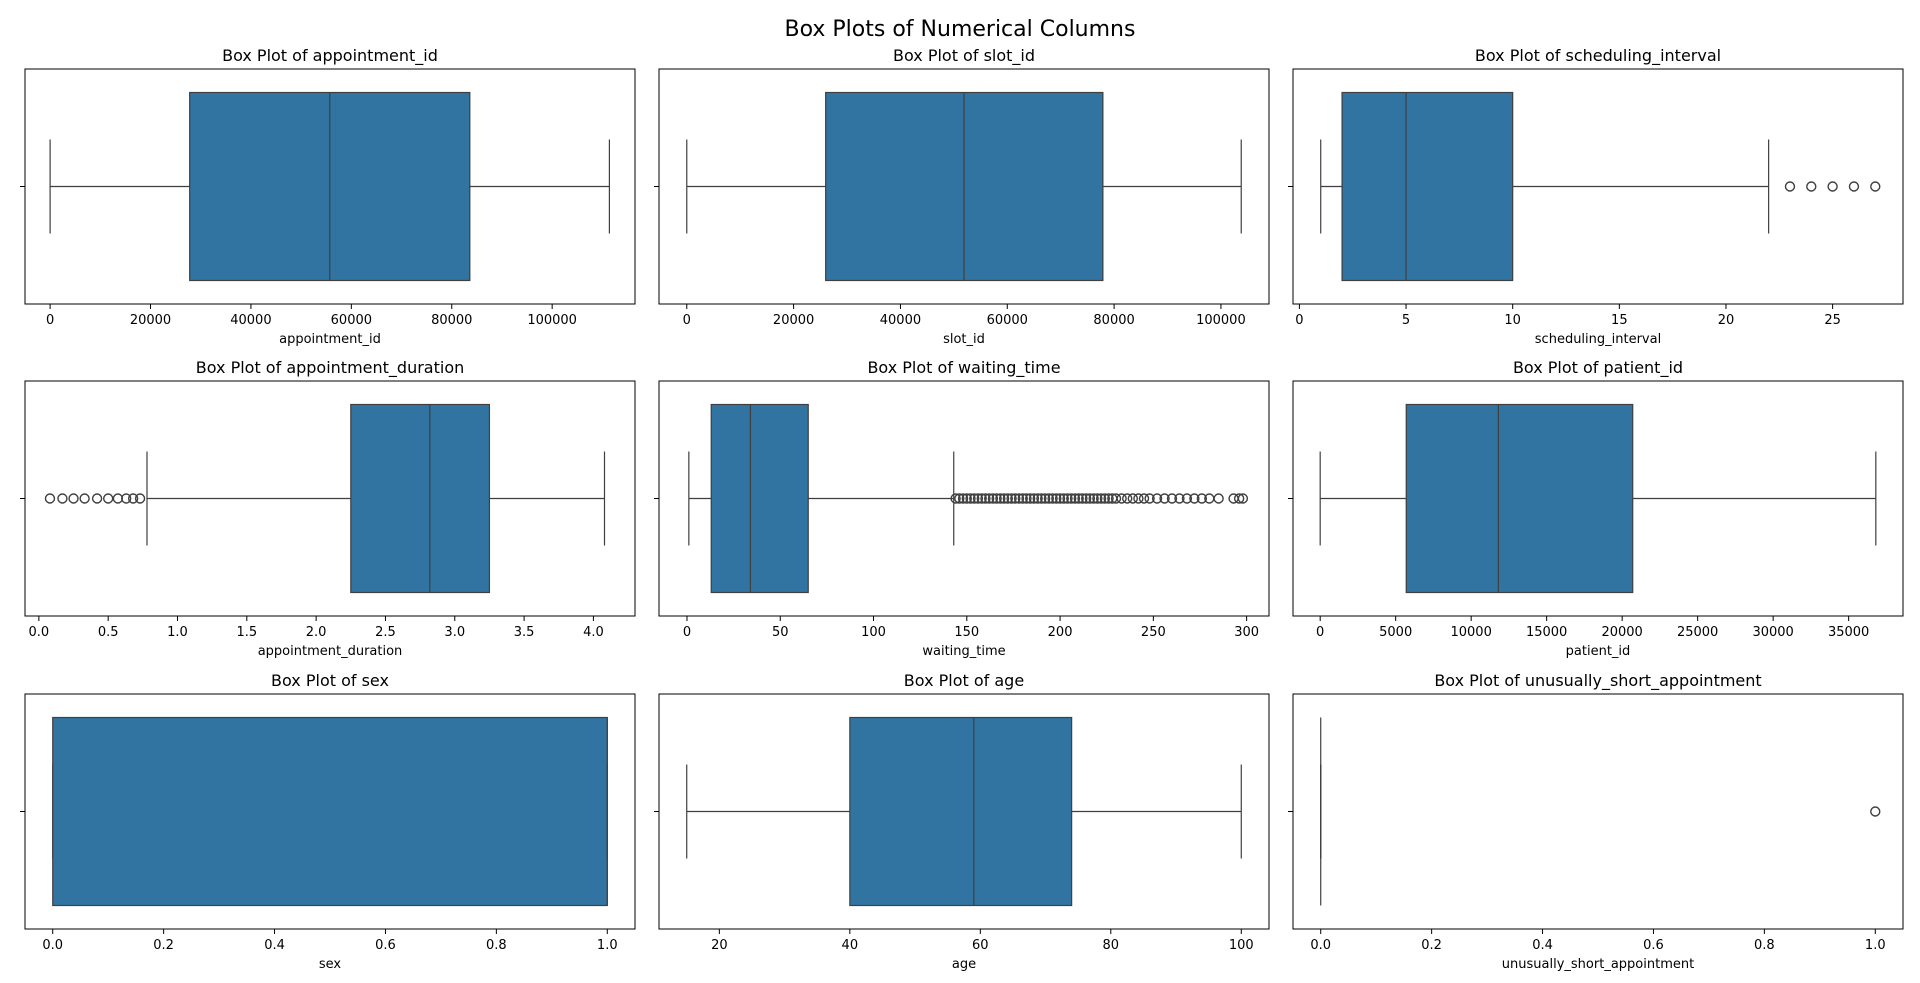 This screenshot has width=1920, height=983. I want to click on x-axis-label: appointment_duration, so click(330, 651).